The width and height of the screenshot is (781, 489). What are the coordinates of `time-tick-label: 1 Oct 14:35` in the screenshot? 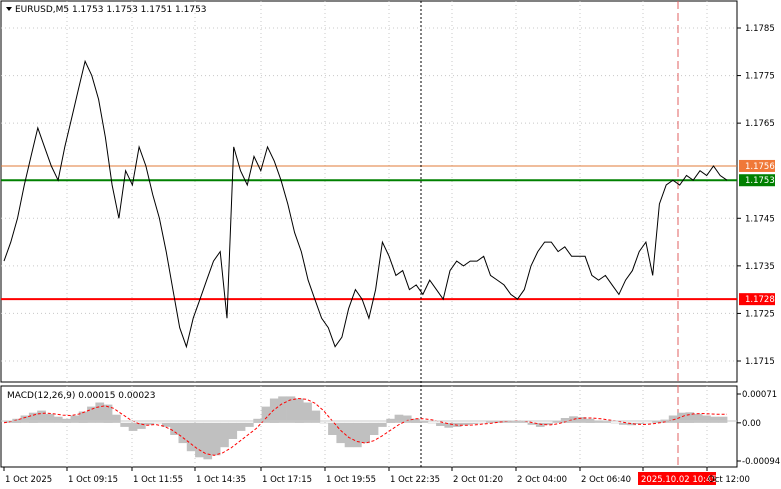 It's located at (221, 480).